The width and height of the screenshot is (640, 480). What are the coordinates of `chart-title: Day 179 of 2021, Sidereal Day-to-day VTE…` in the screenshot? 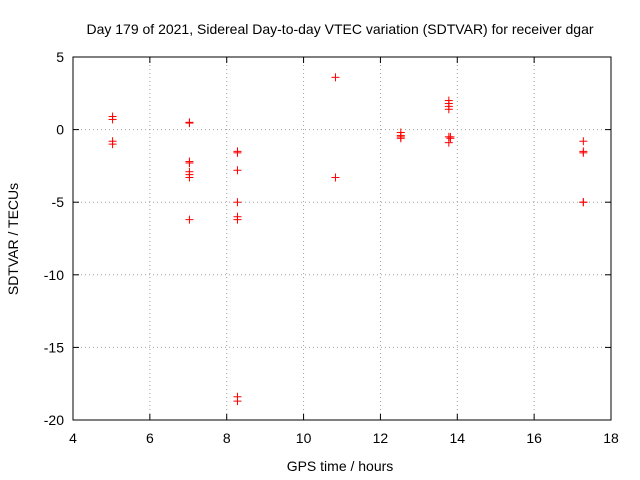 It's located at (339, 29).